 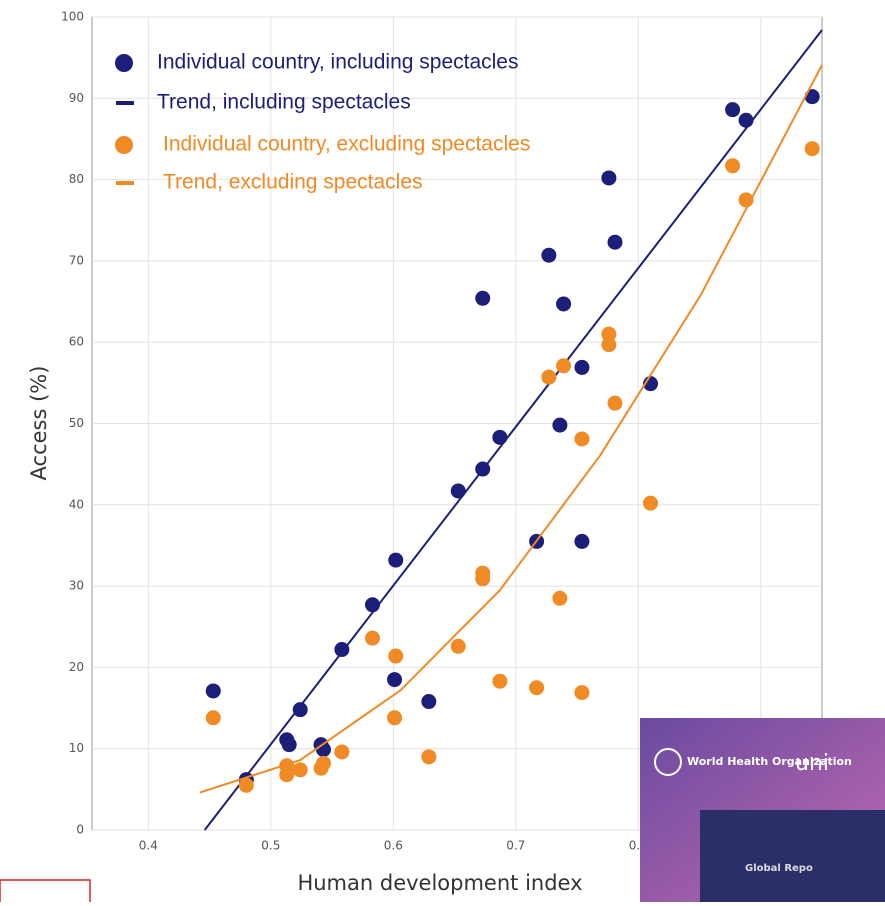 I want to click on legend-label: Individual country, including spectacles, so click(x=337, y=62).